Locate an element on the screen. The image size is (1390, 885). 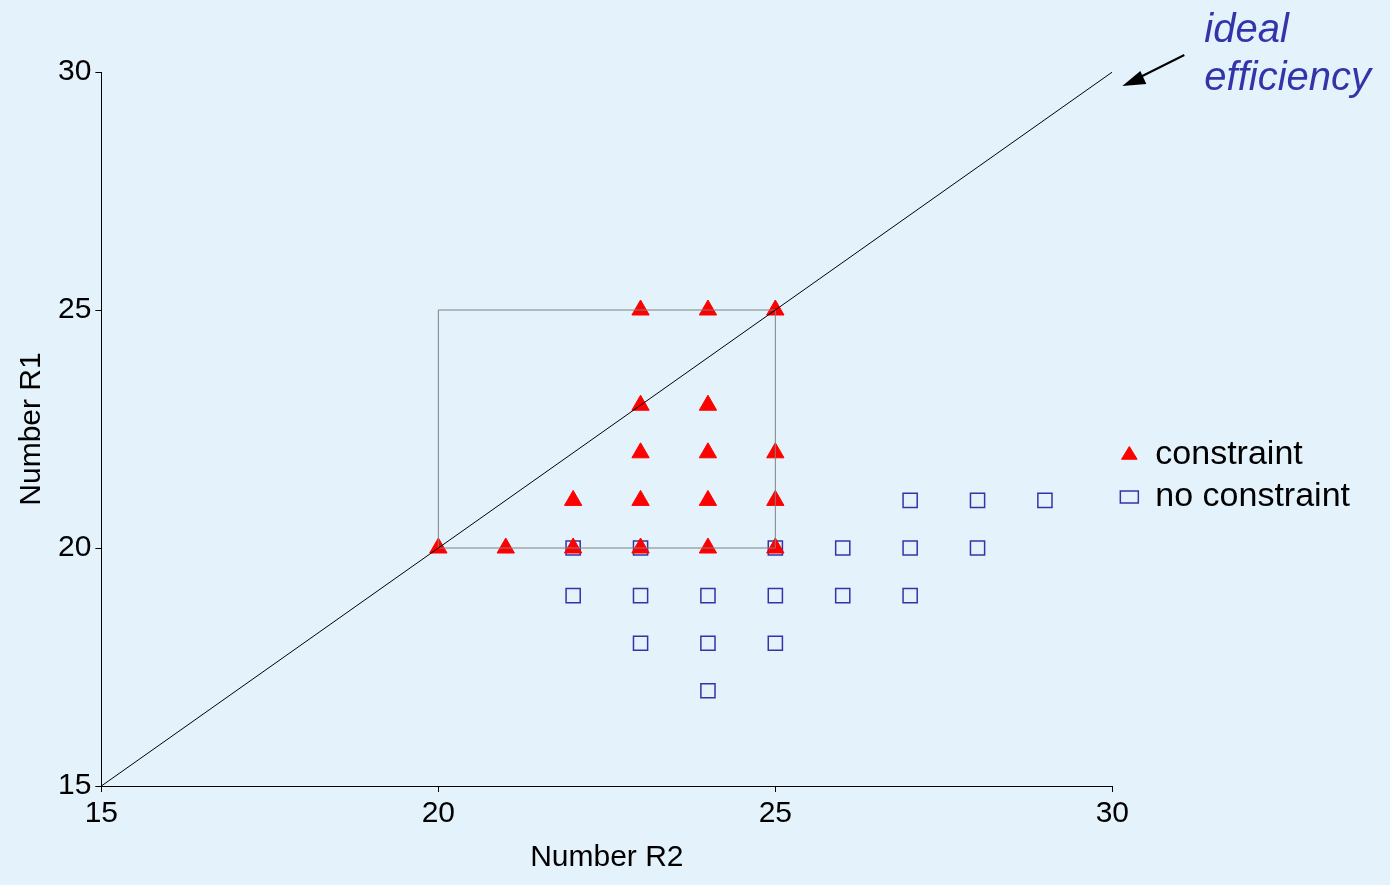
y-tick-label: 25 is located at coordinates (74, 308).